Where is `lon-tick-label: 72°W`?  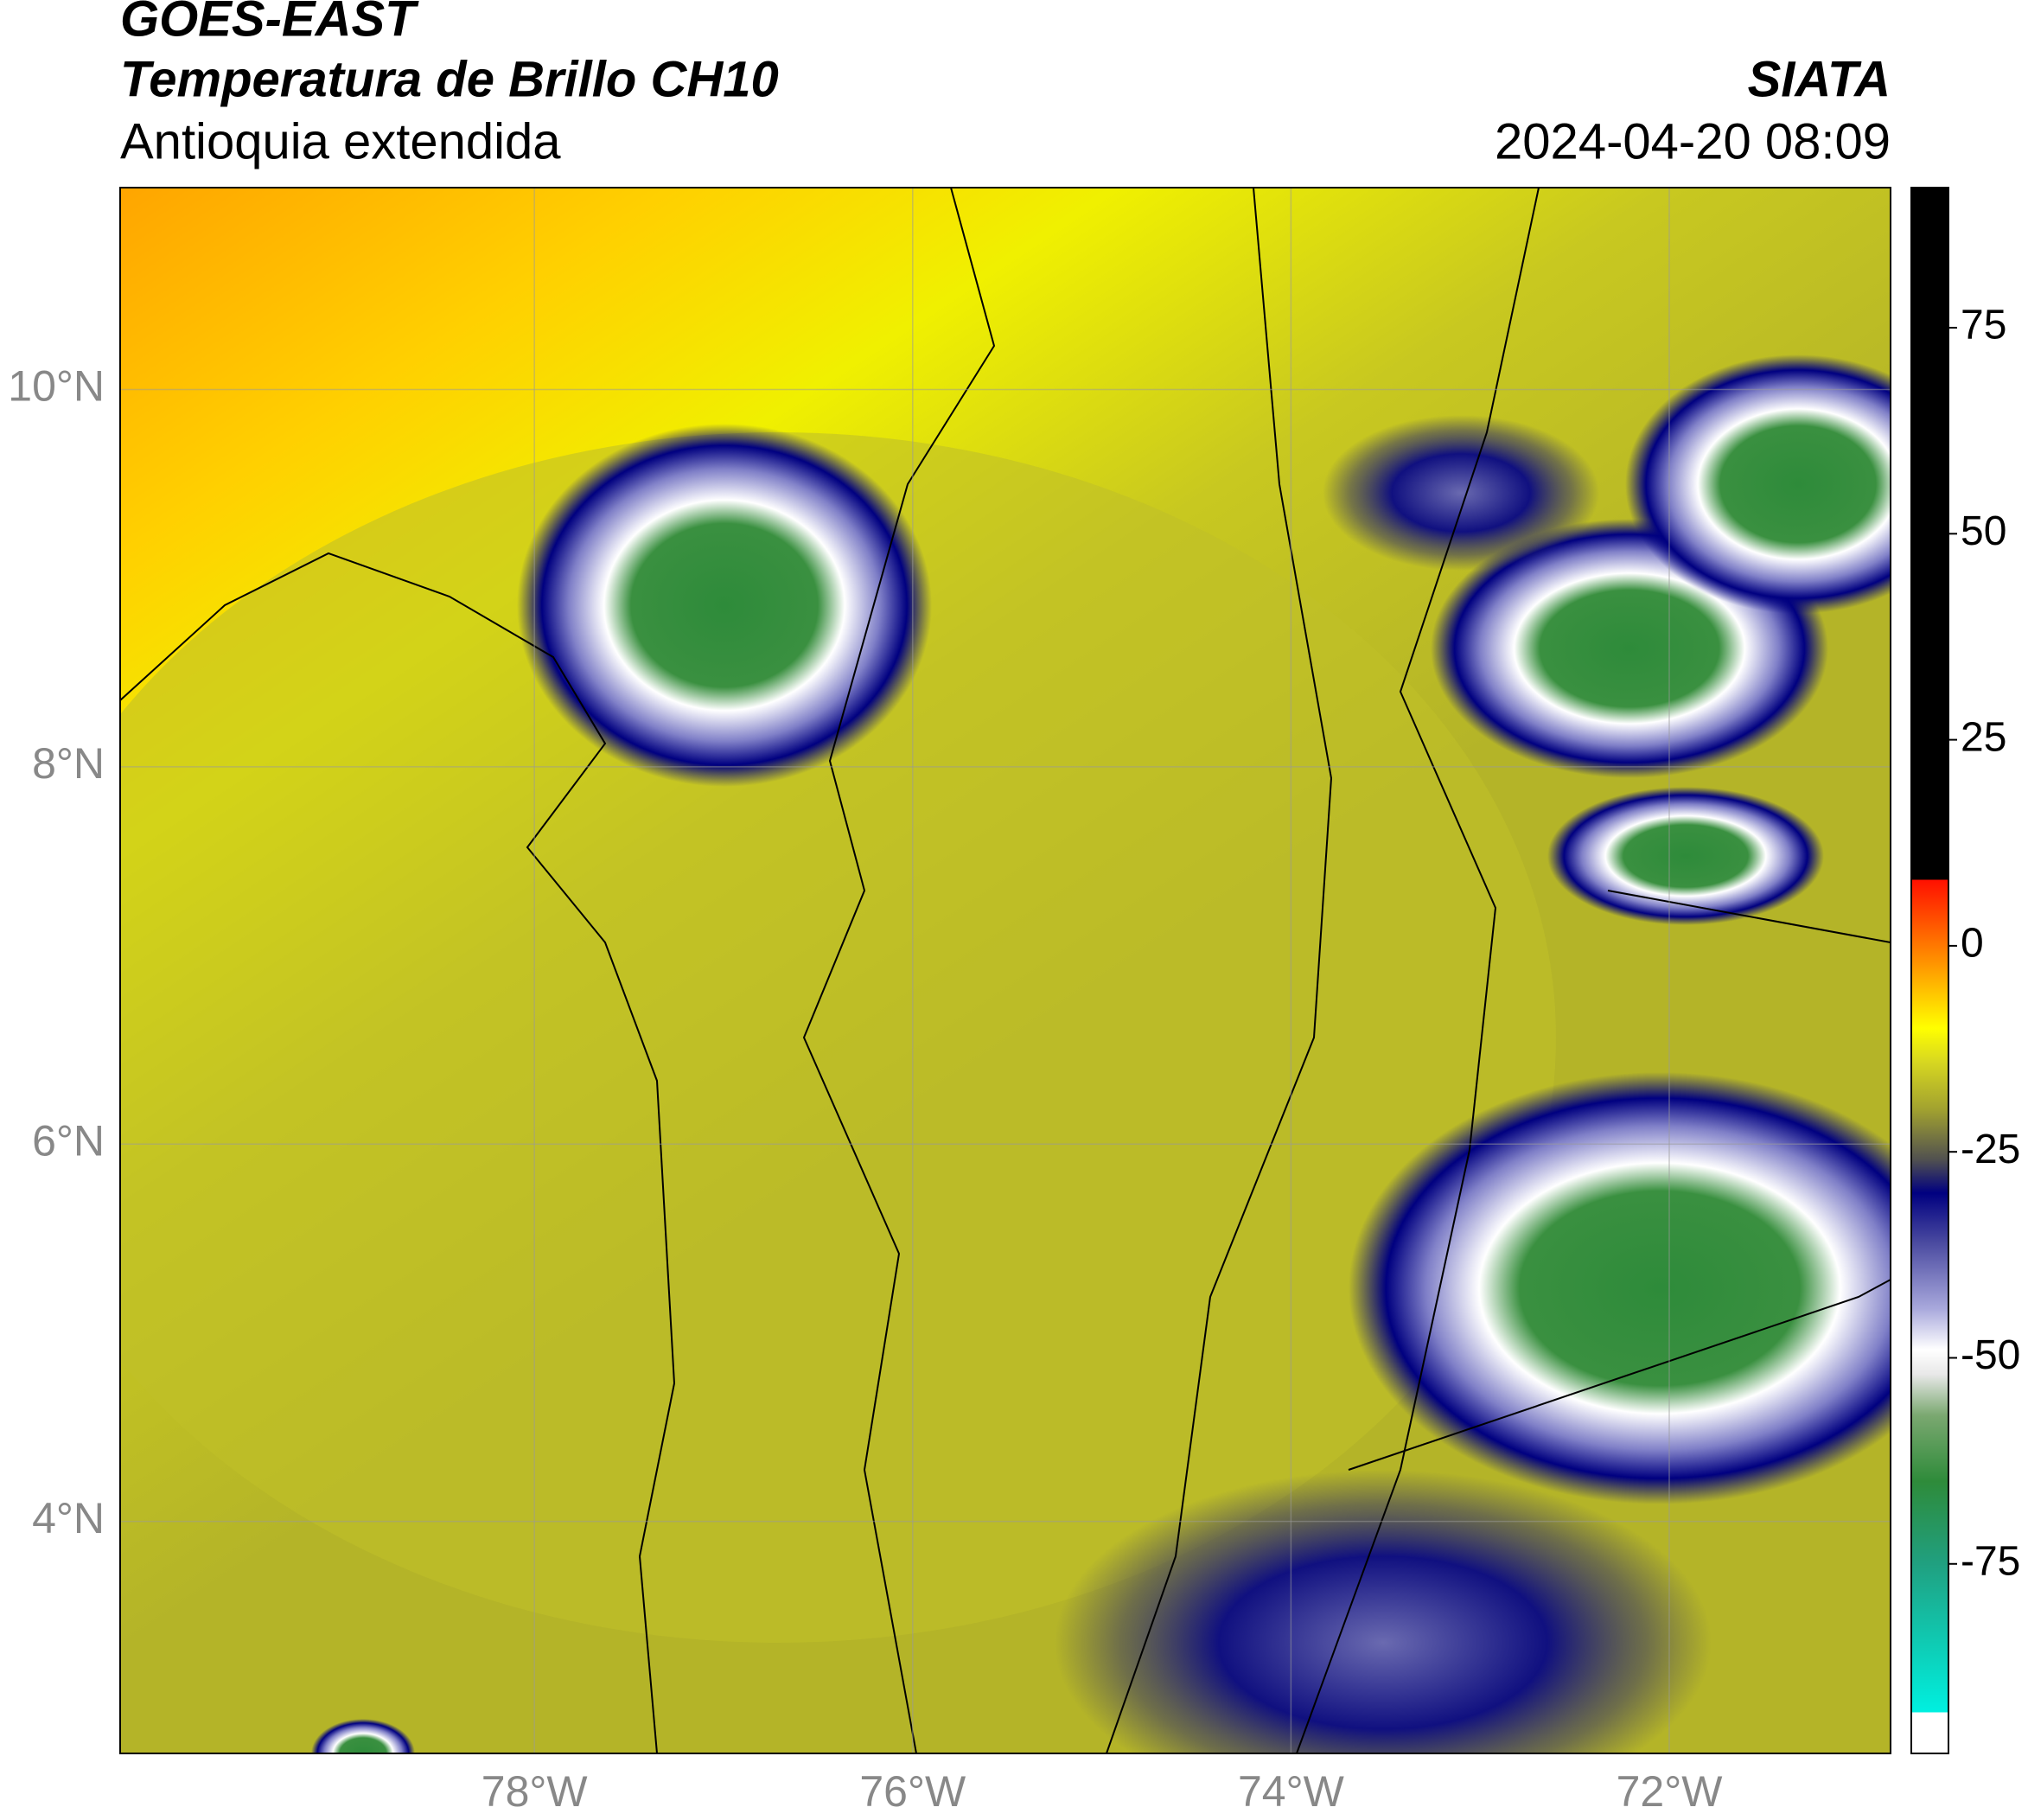
lon-tick-label: 72°W is located at coordinates (1670, 1792).